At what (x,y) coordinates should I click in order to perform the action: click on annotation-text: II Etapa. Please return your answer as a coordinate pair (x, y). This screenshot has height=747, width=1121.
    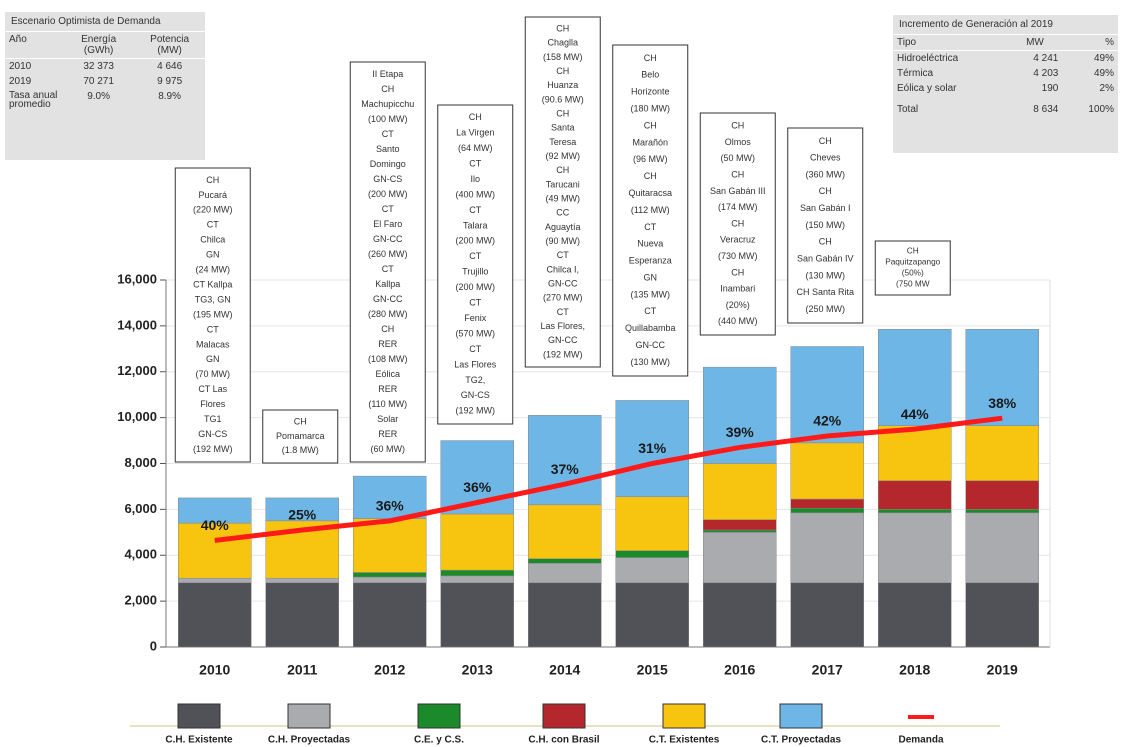
    Looking at the image, I should click on (387, 74).